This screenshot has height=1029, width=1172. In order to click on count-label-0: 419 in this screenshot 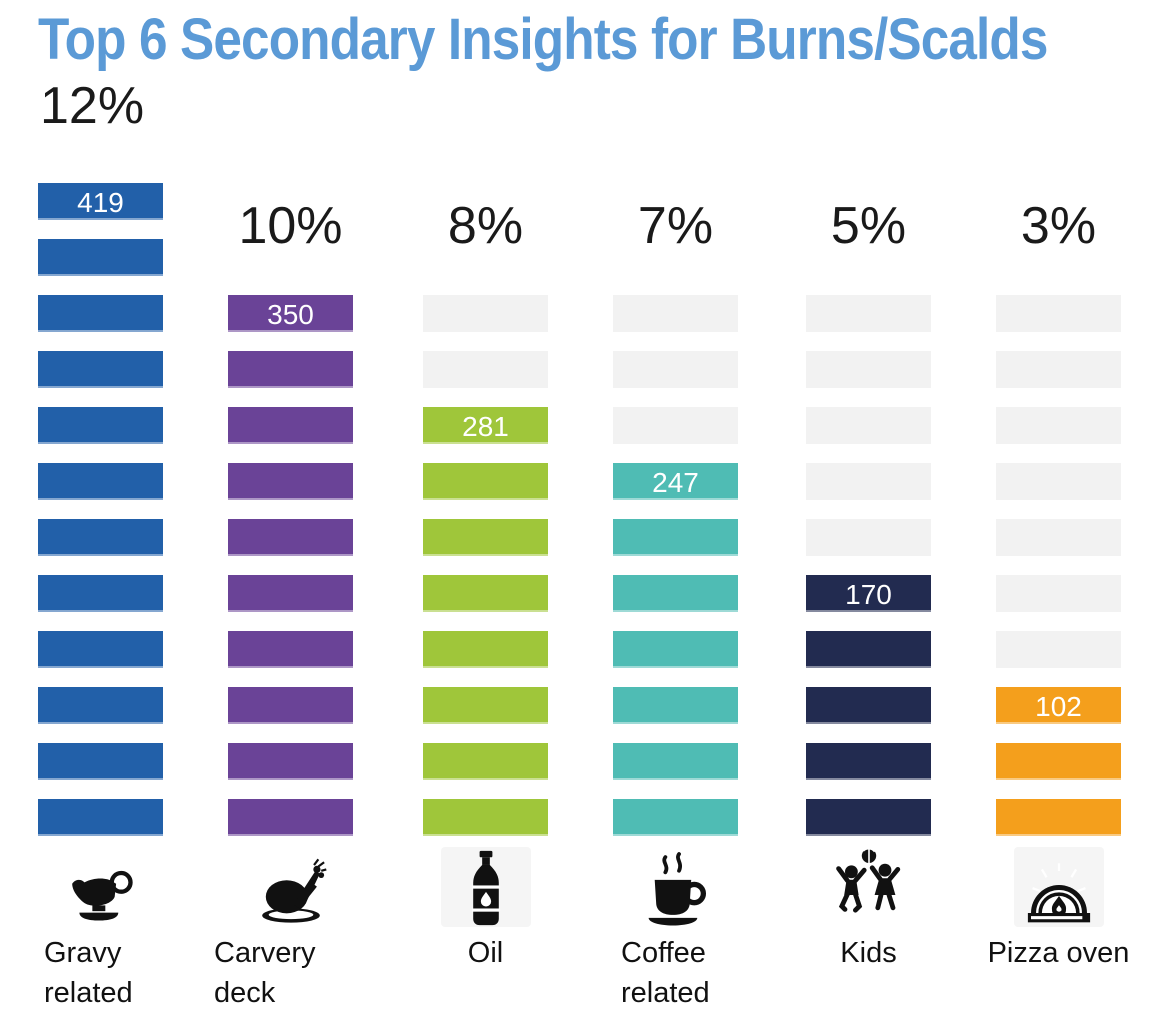, I will do `click(100, 202)`.